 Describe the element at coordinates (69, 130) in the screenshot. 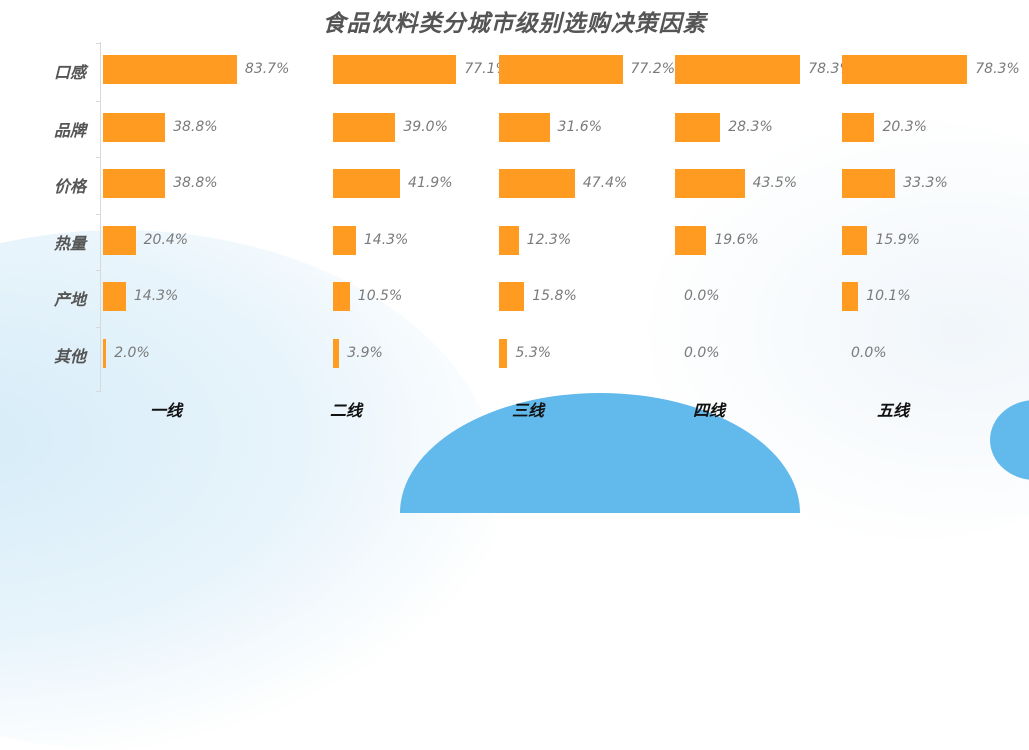

I see `category-label: 品牌` at that location.